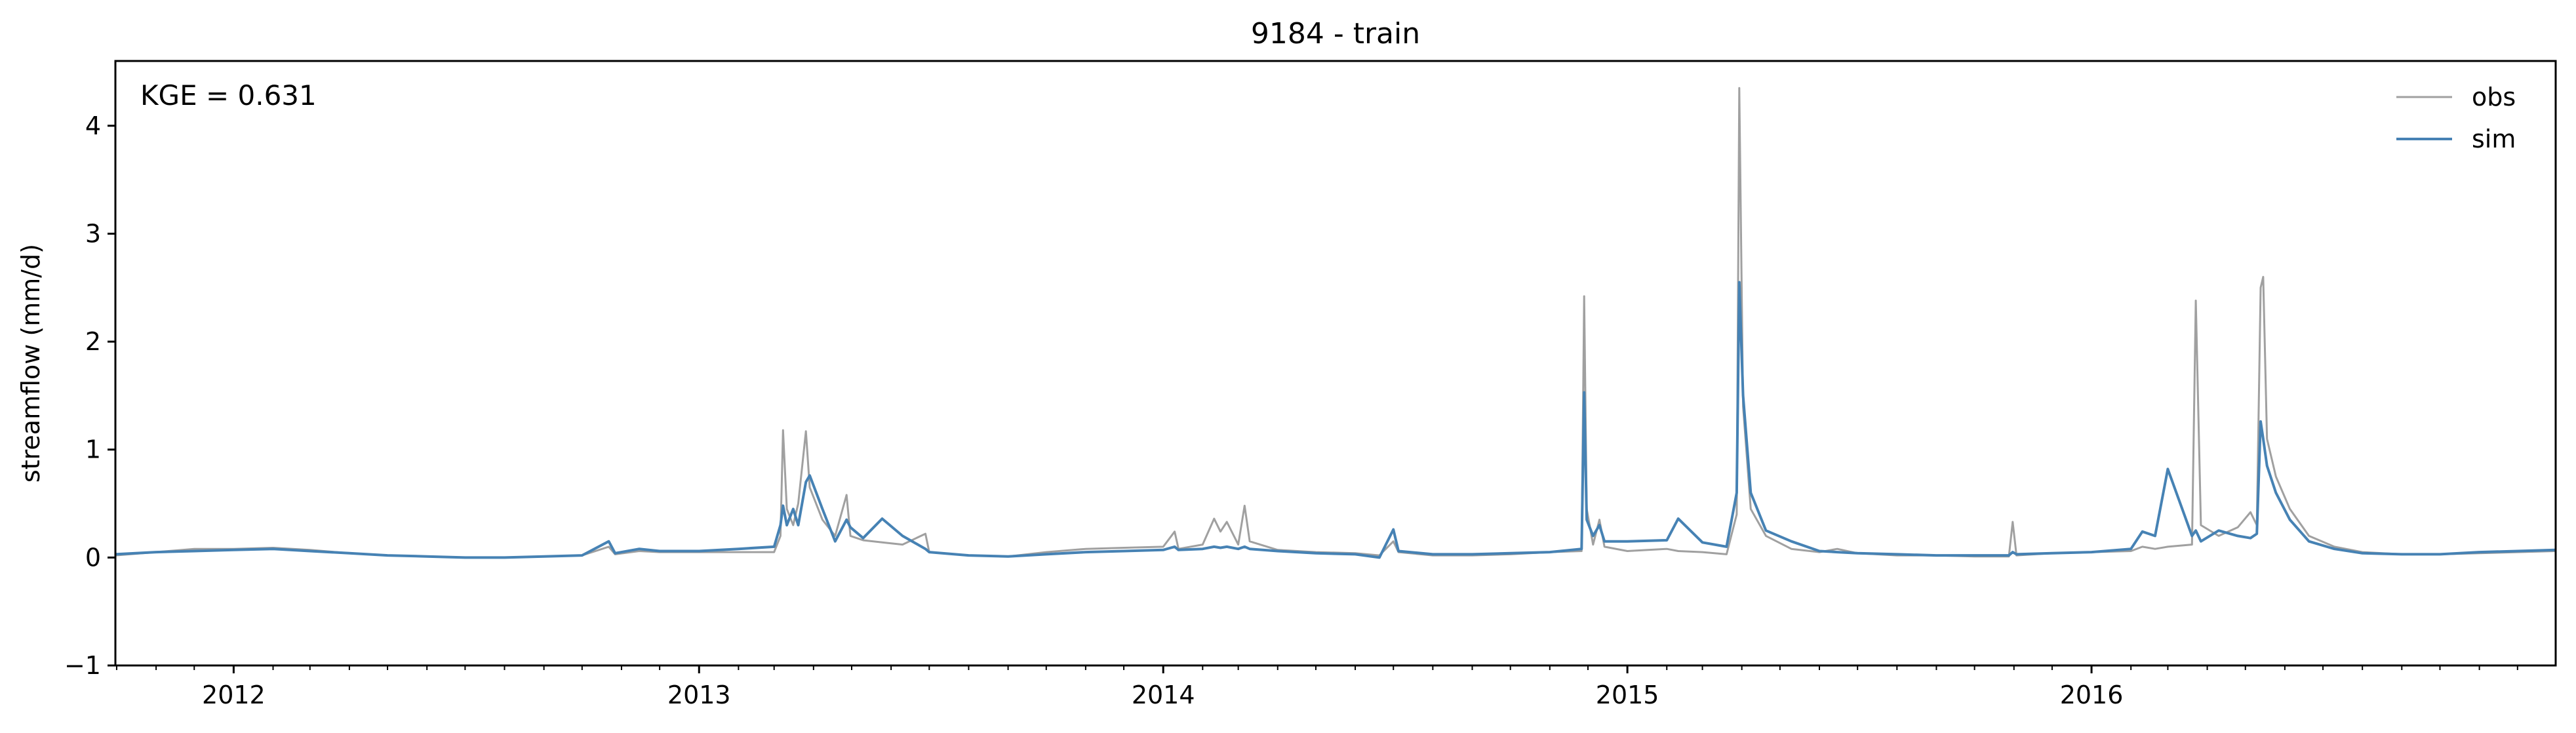  Describe the element at coordinates (2494, 97) in the screenshot. I see `legend-label-obs: obs` at that location.